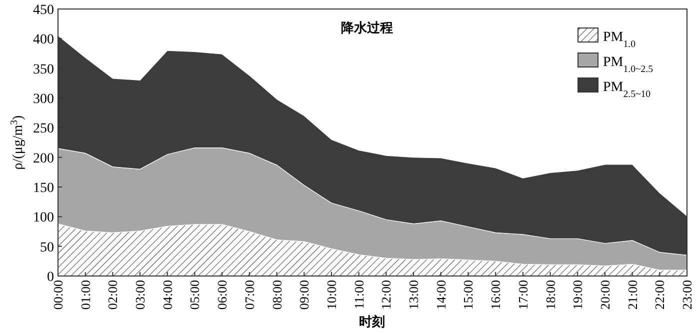  Describe the element at coordinates (276, 295) in the screenshot. I see `x-tick-label: 08:00` at that location.